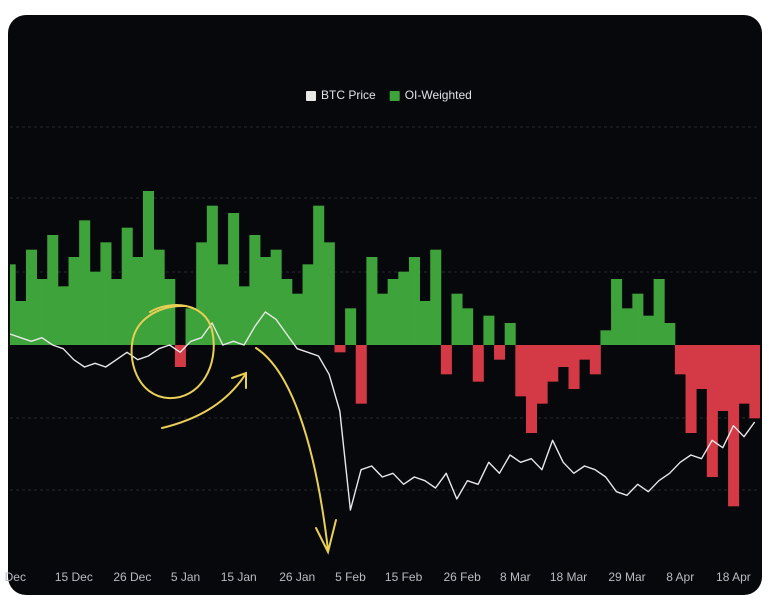  Describe the element at coordinates (348, 95) in the screenshot. I see `legend-label: BTC Price` at that location.